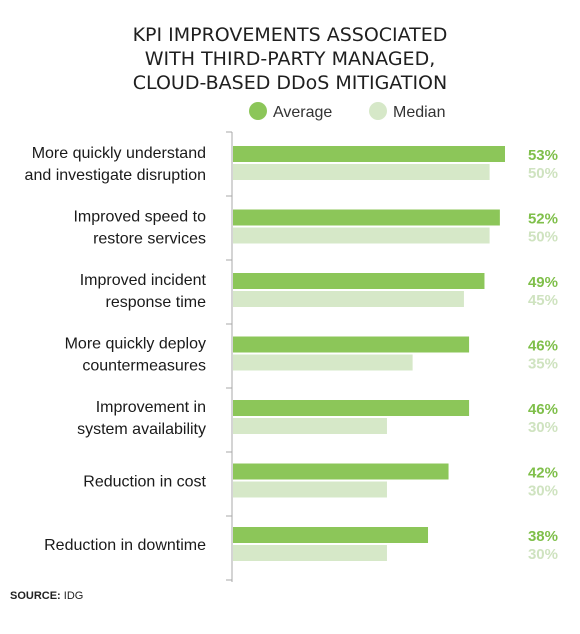 Image resolution: width=580 pixels, height=634 pixels. Describe the element at coordinates (125, 545) in the screenshot. I see `category-label: Reduction in downtime` at that location.